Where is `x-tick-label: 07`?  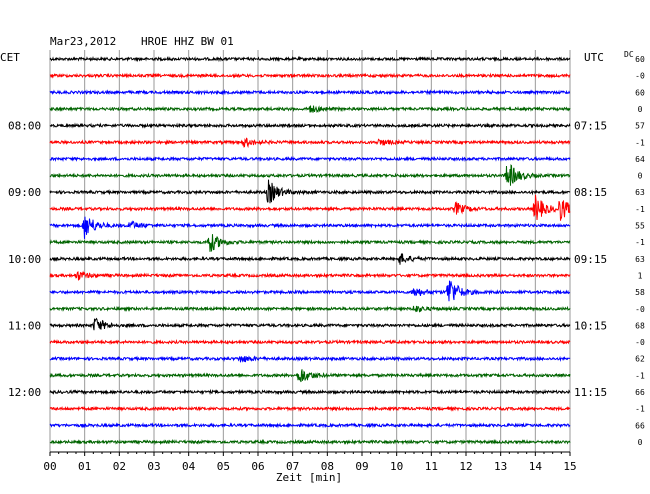 x-tick-label: 07 is located at coordinates (292, 466).